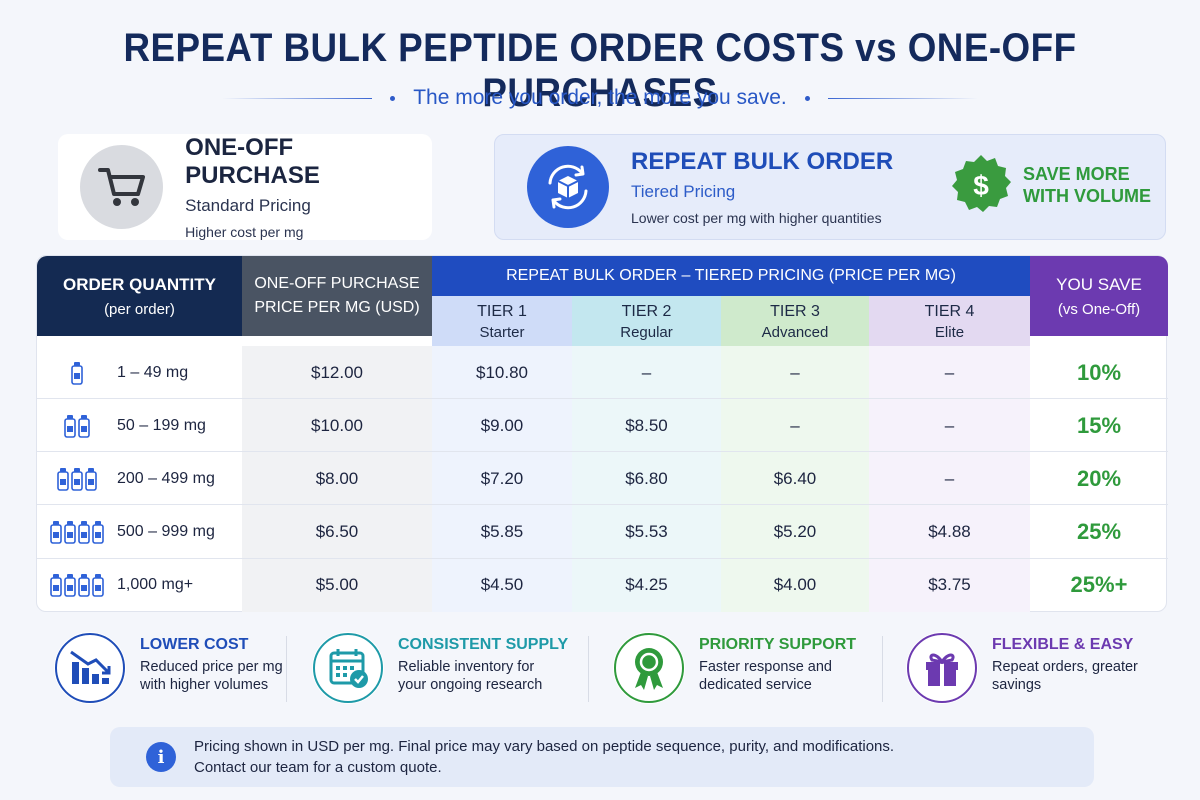  I want to click on table-row: 1,000 mg+ $5.00 $4.50 $4.25 $4.00 $3.75 25%+, so click(602, 585).